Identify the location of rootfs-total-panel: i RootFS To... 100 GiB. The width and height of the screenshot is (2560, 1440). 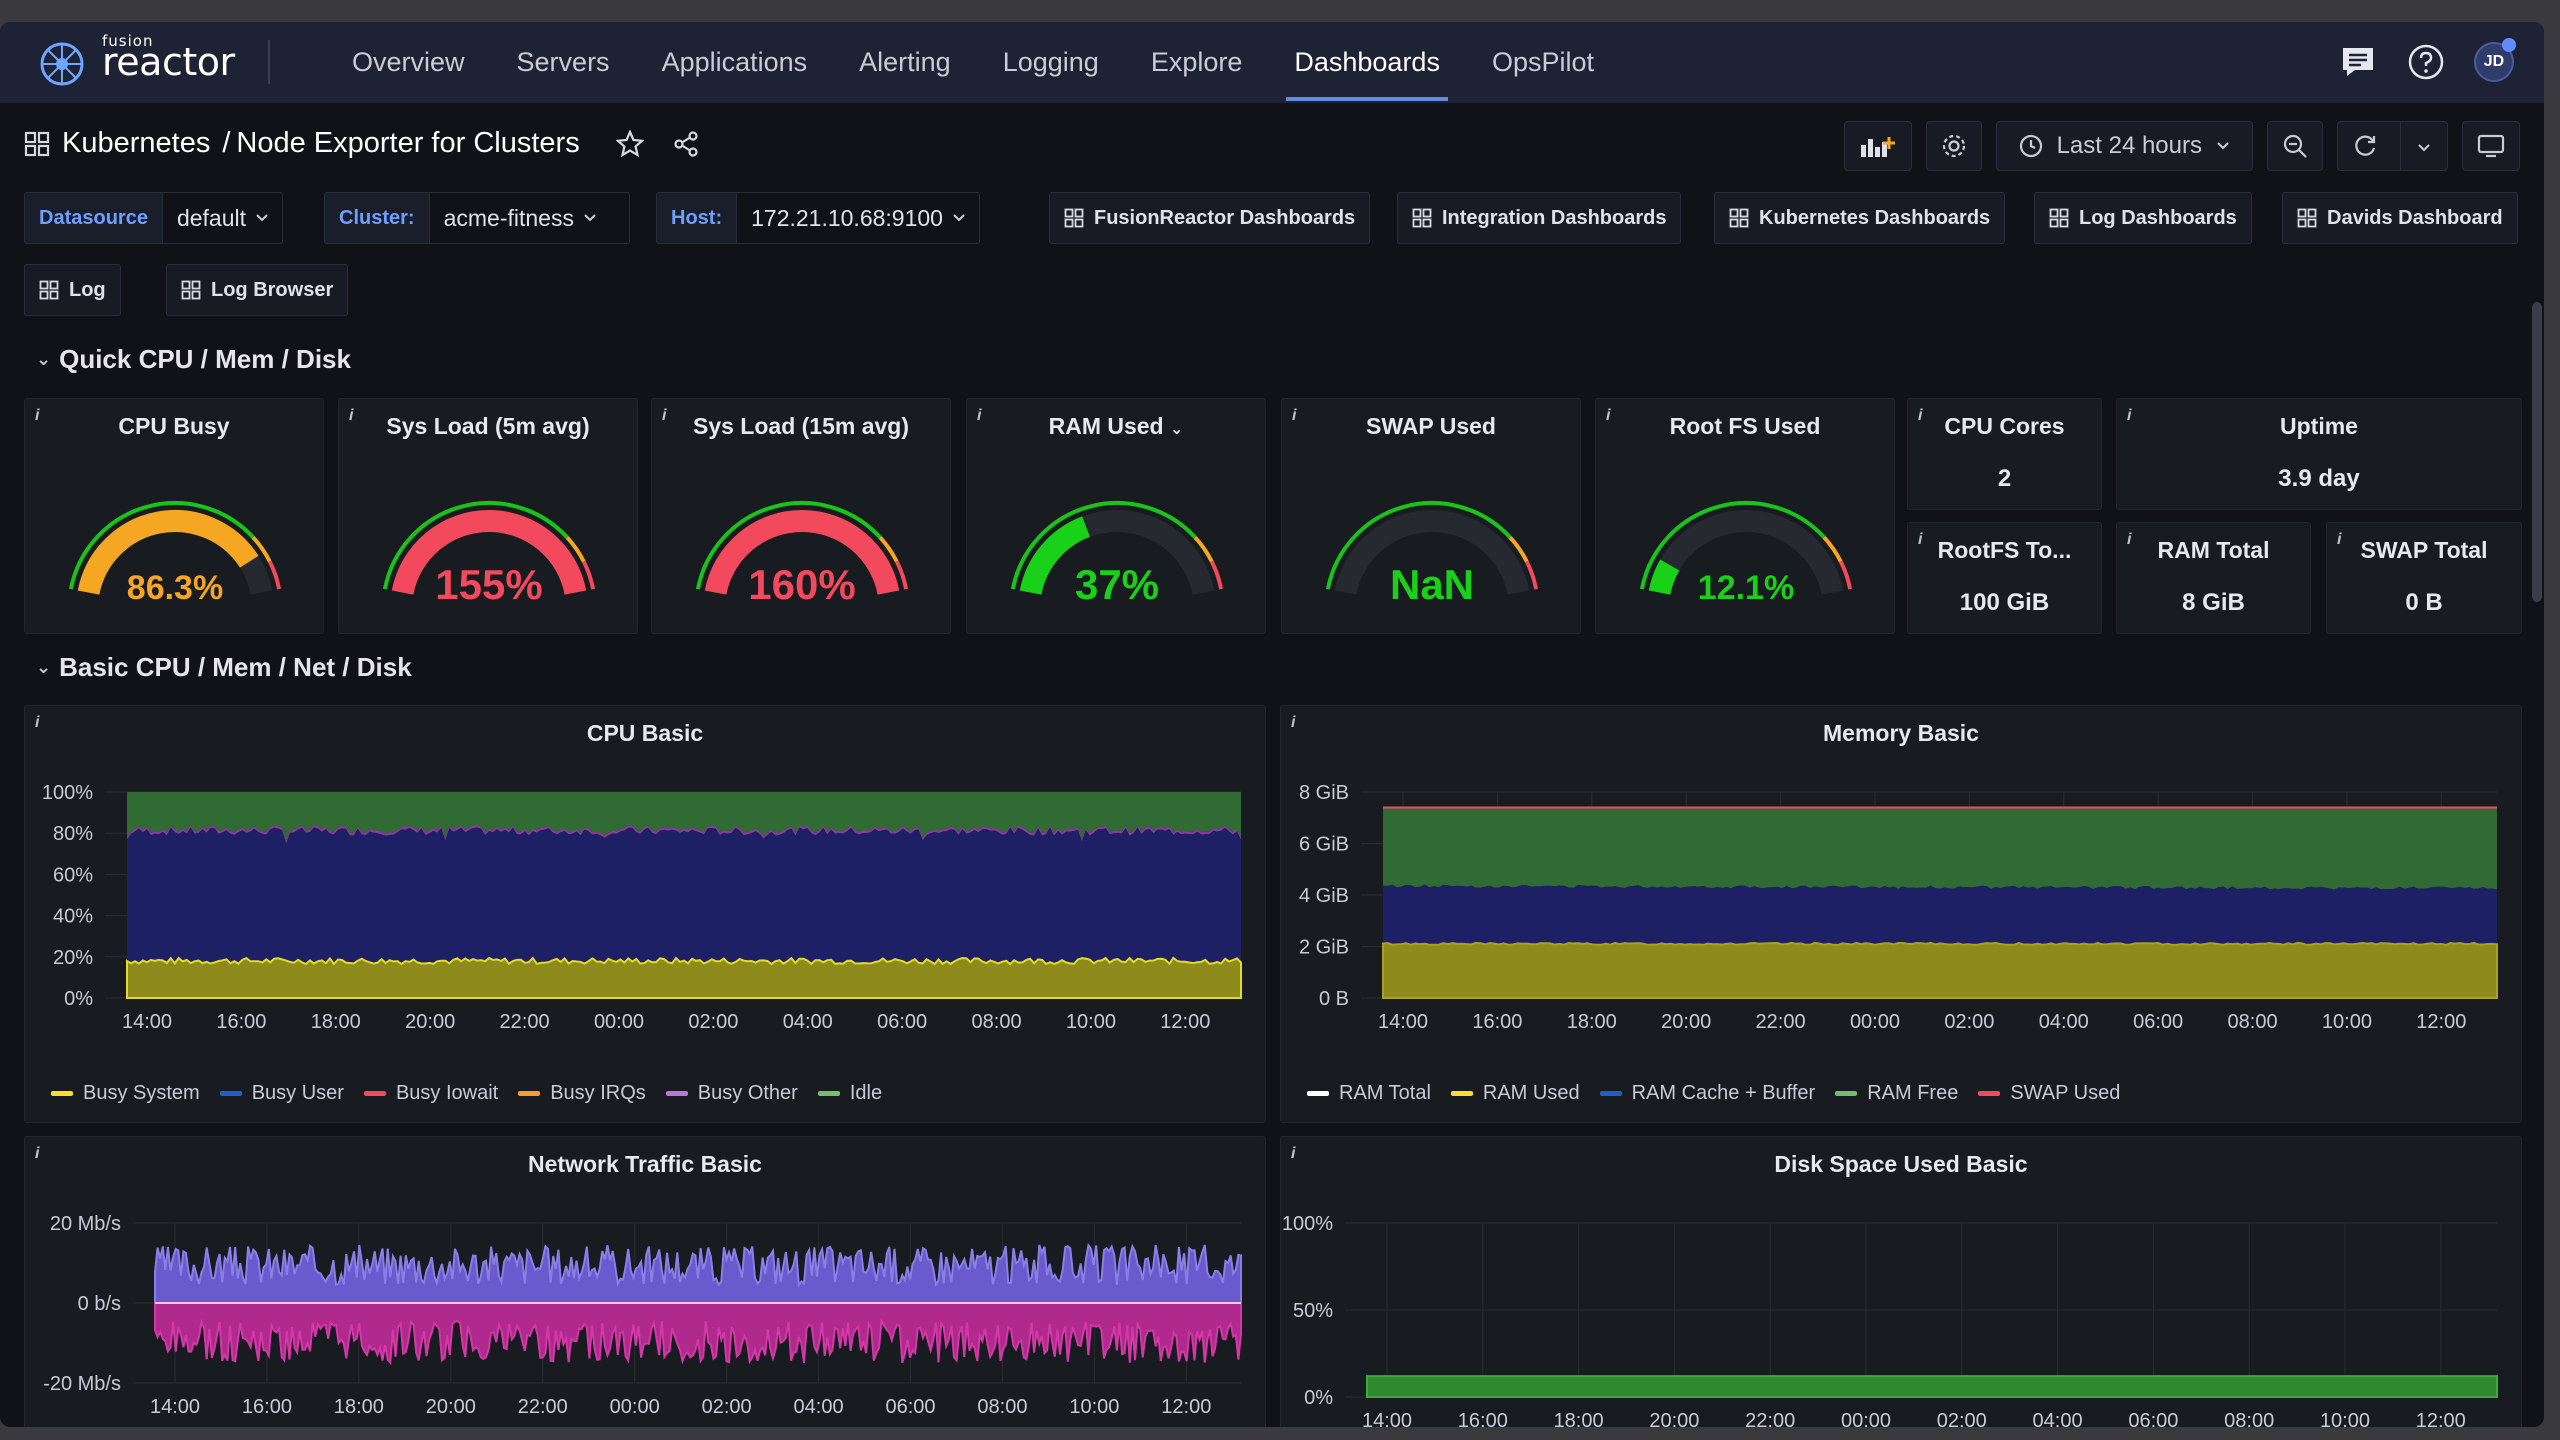
(2004, 578).